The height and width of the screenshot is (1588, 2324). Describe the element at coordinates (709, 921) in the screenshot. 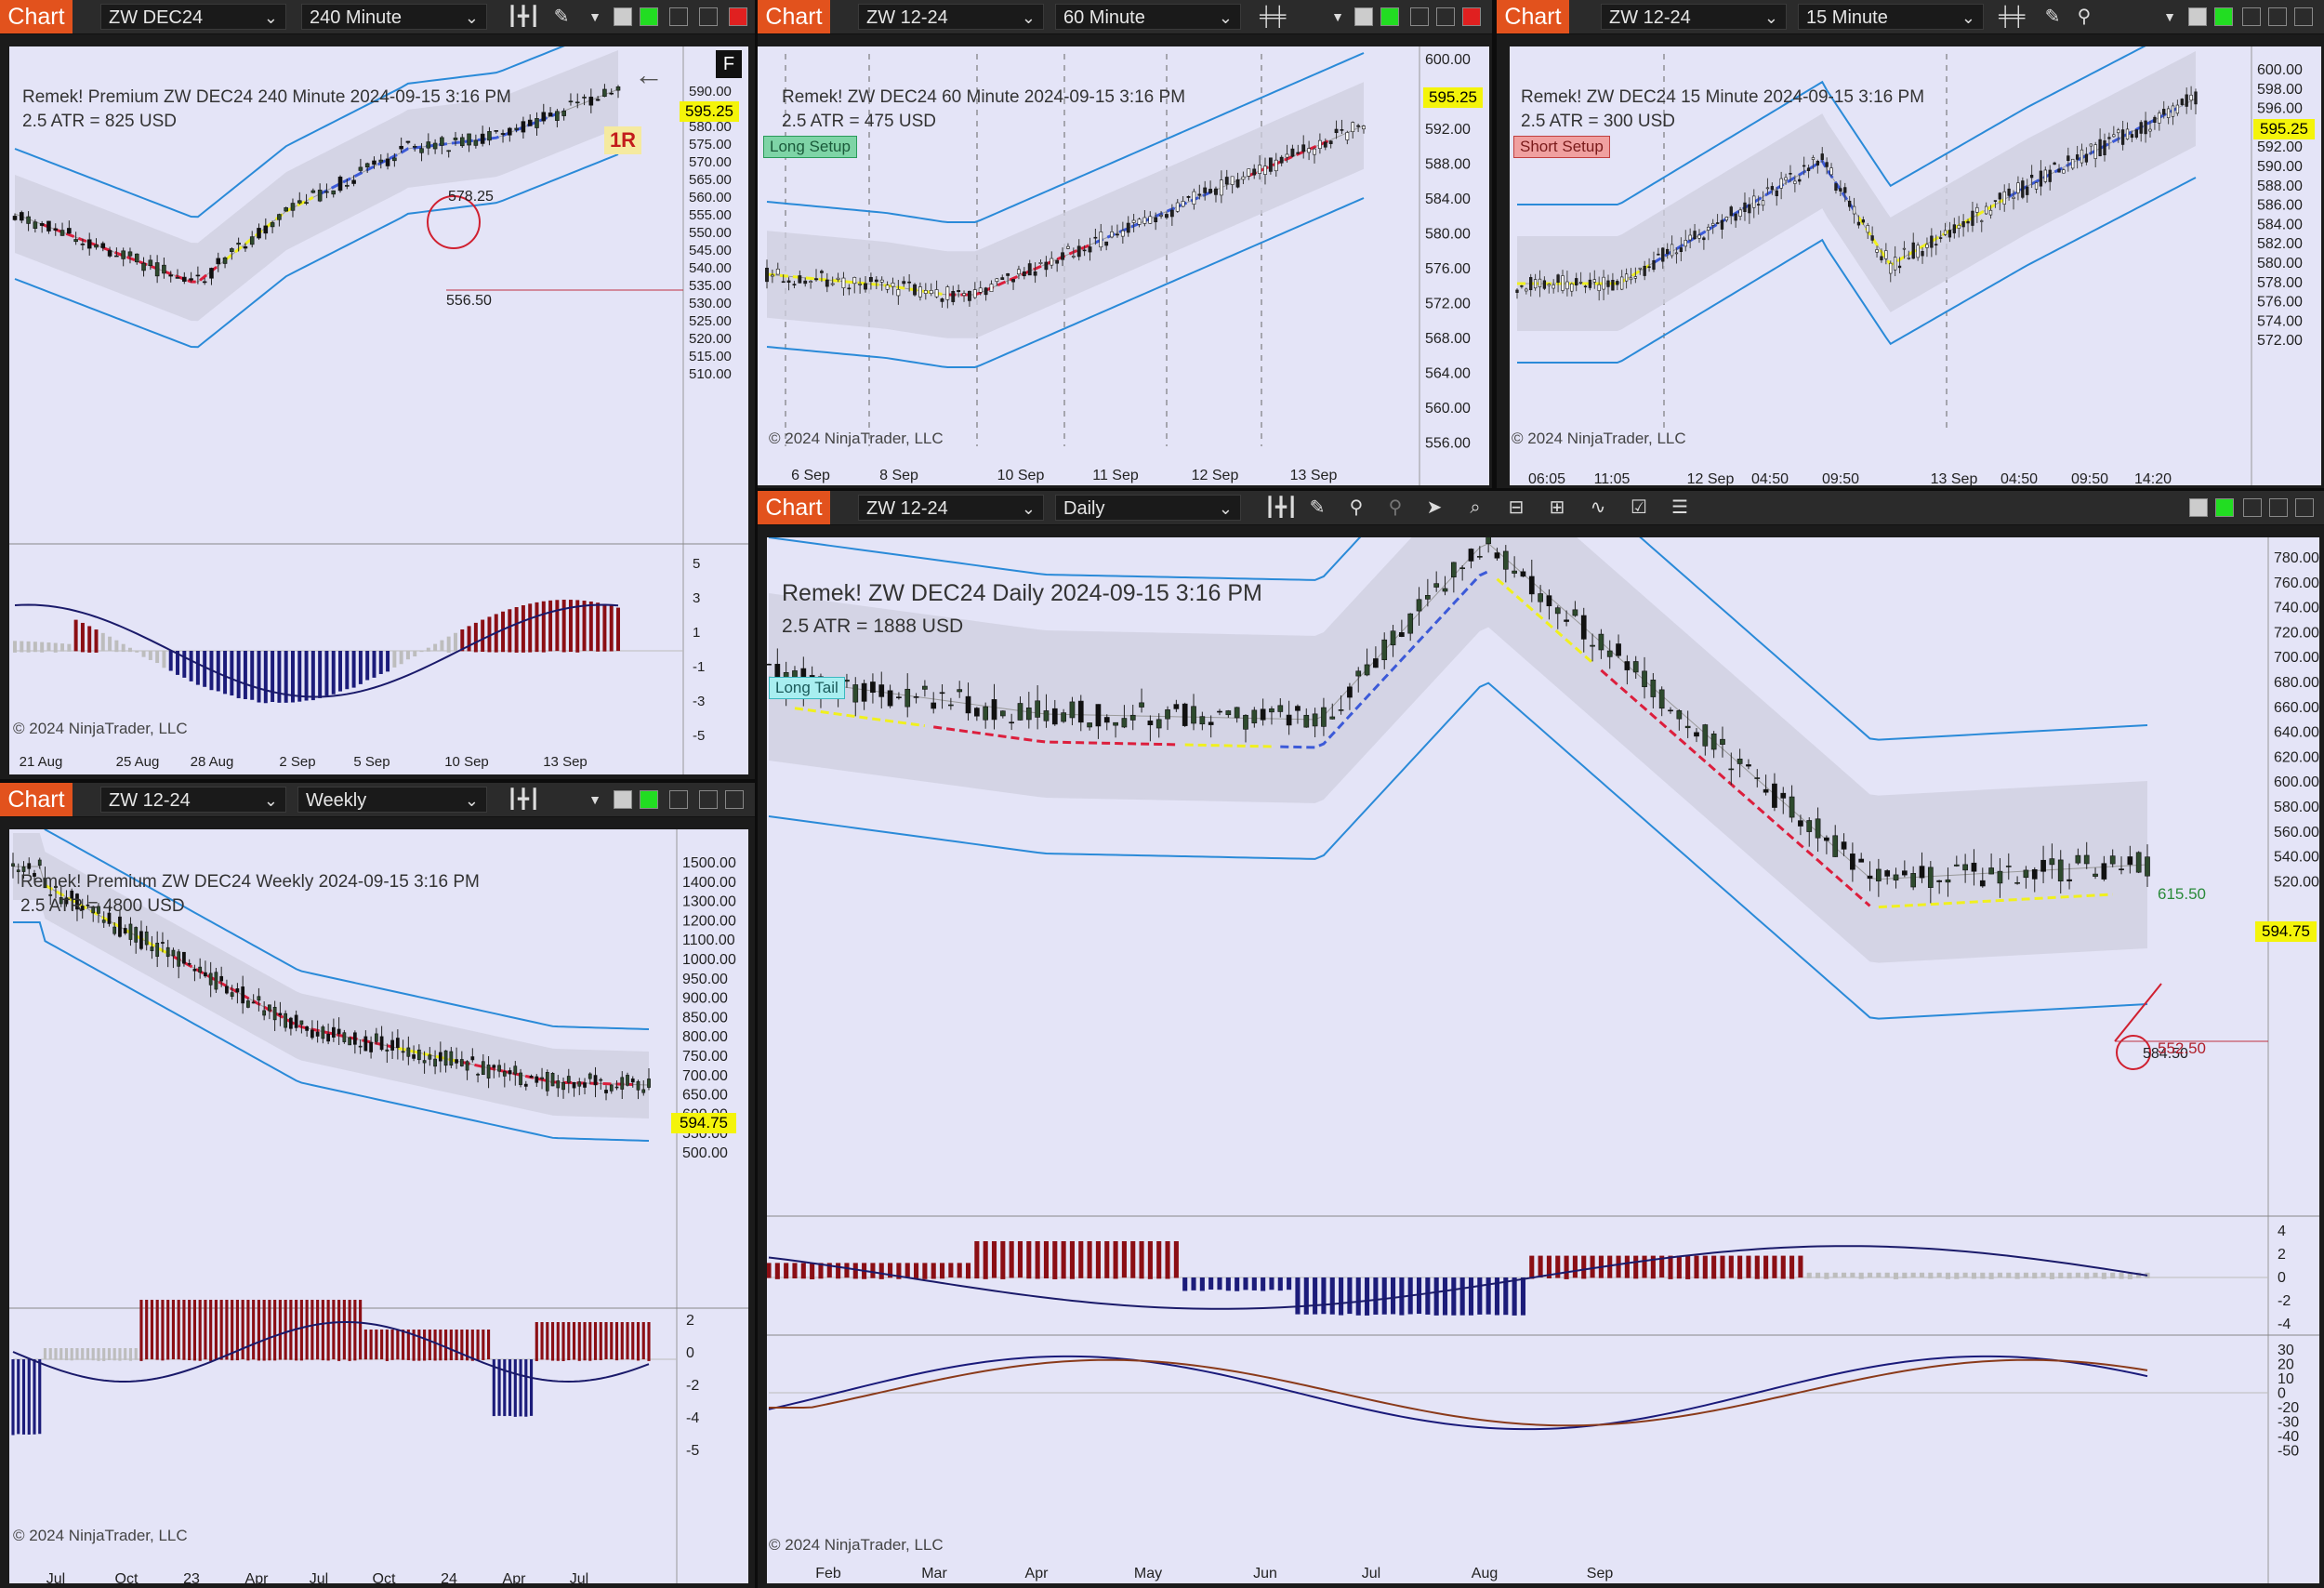

I see `y-axis-tick: 1200.00` at that location.